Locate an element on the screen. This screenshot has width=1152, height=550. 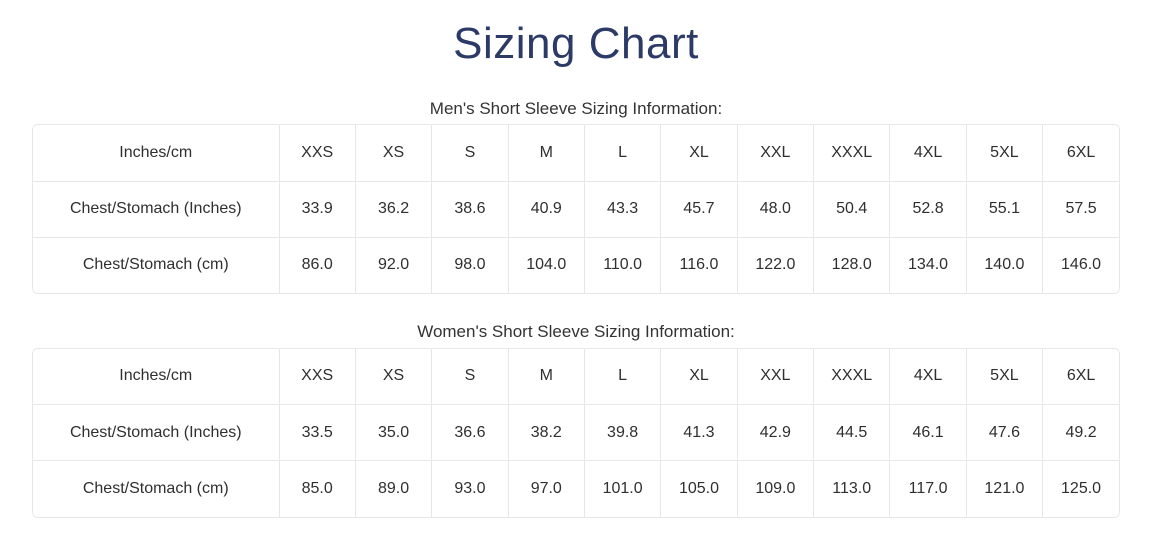
measurement-value-cell: 45.7 is located at coordinates (699, 209).